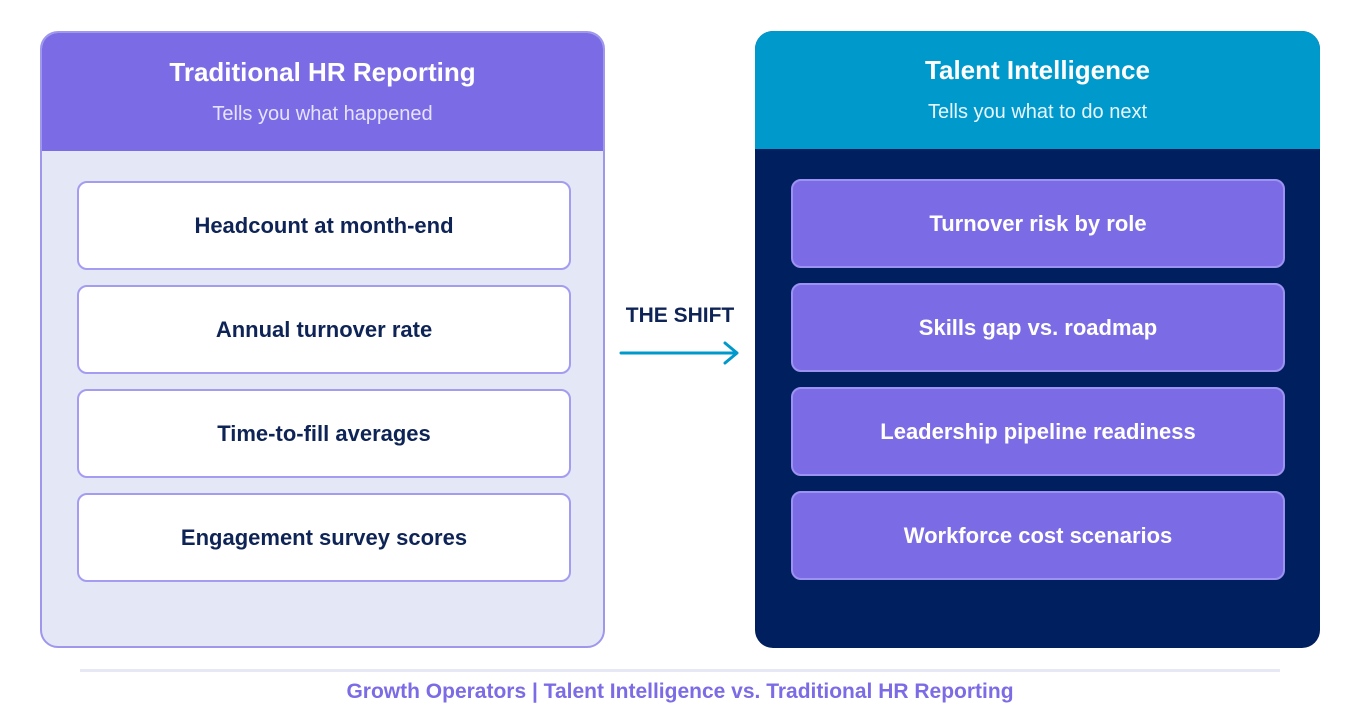  I want to click on traditional-hr-subtitle: Tells you what happened, so click(322, 114).